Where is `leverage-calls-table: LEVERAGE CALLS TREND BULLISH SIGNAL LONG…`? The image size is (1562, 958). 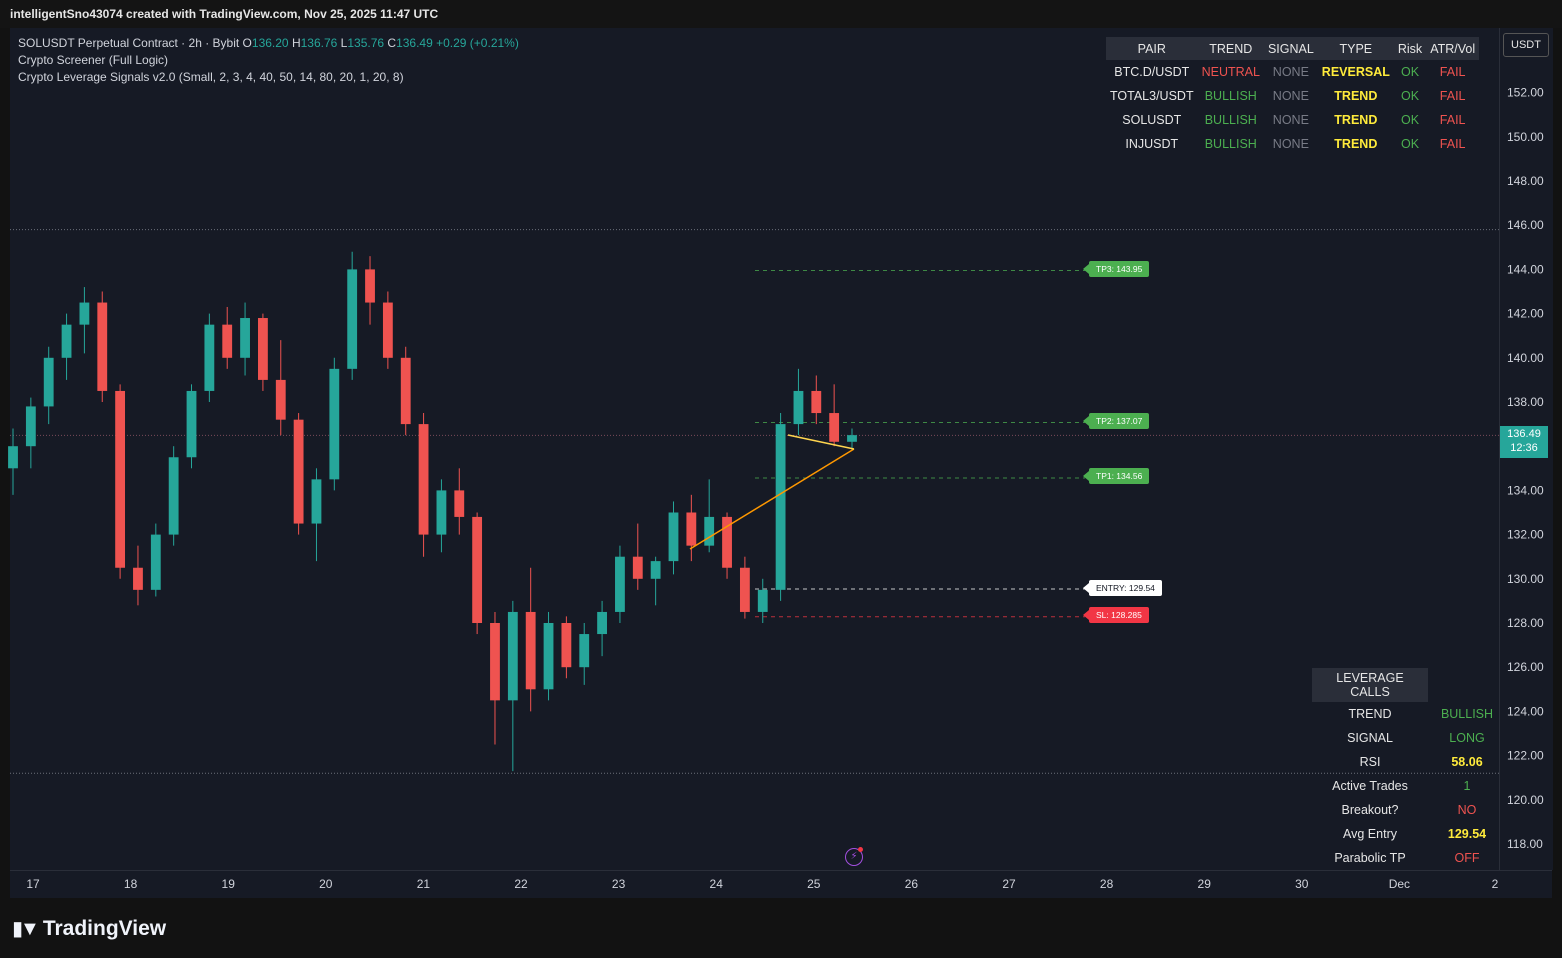
leverage-calls-table: LEVERAGE CALLS TREND BULLISH SIGNAL LONG… is located at coordinates (1409, 769).